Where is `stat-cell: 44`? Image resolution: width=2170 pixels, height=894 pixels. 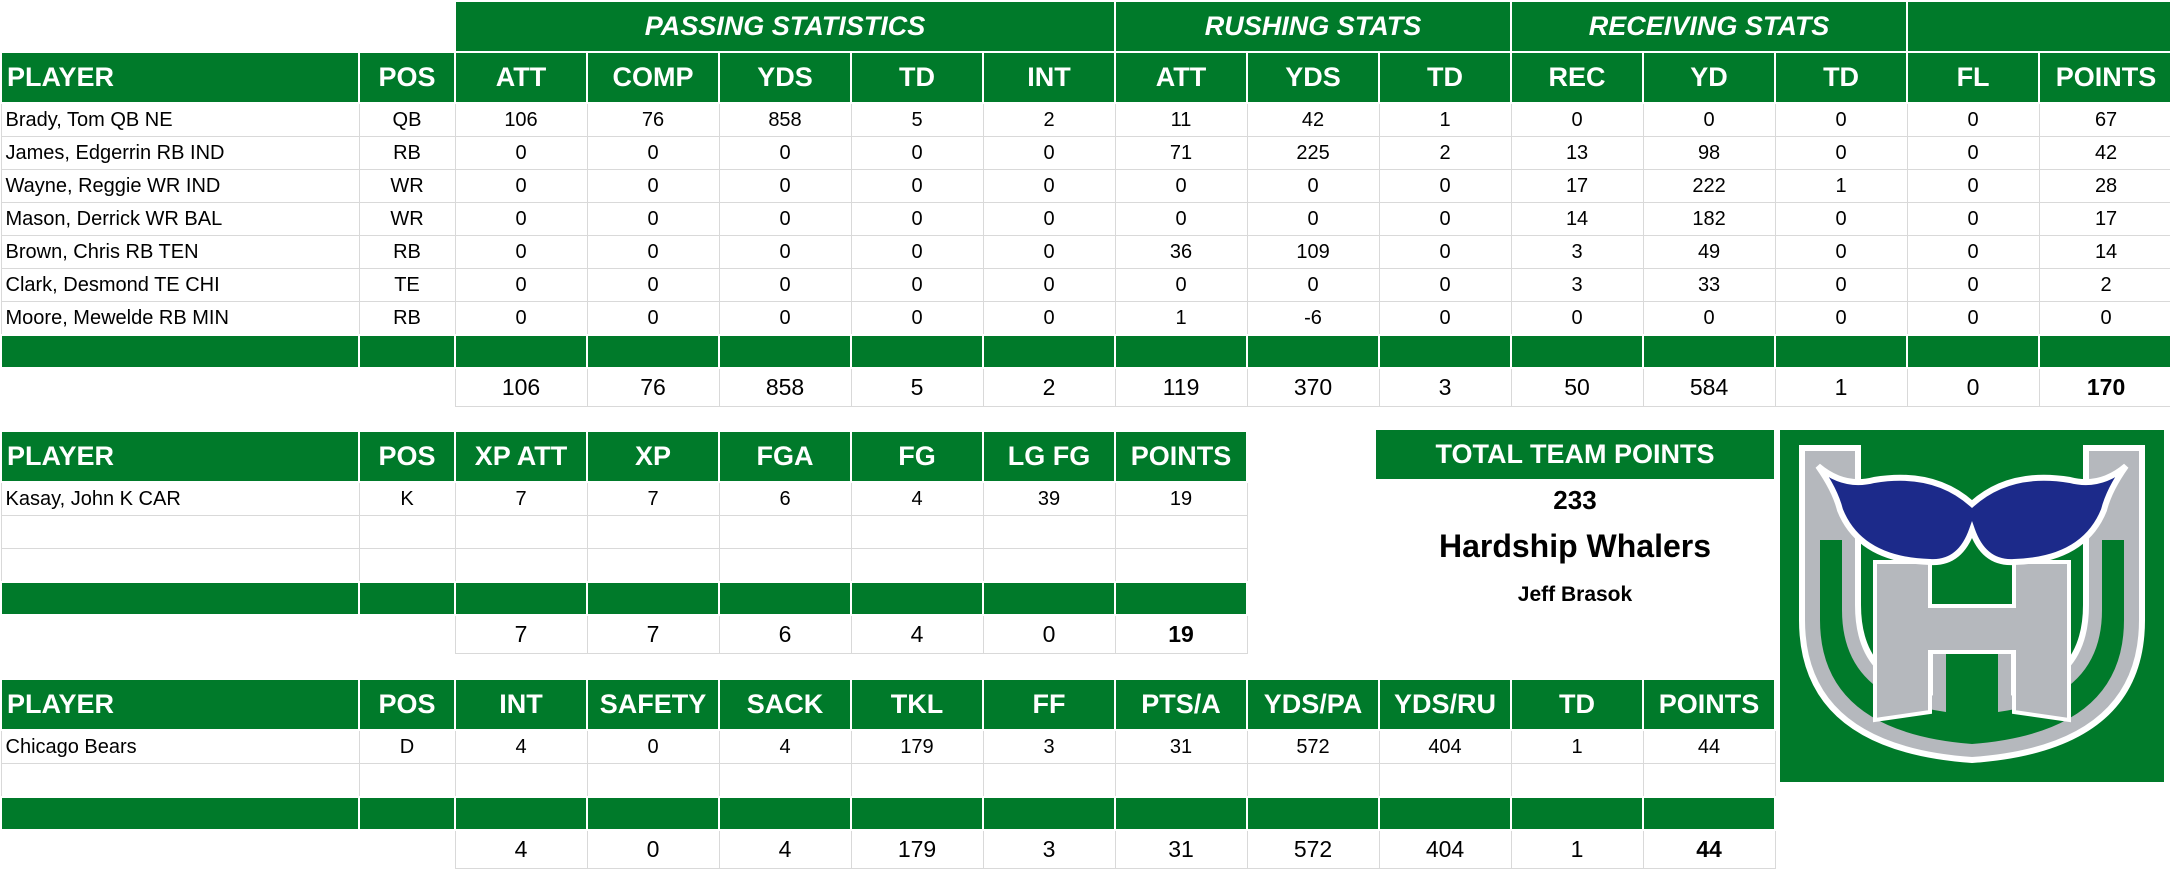
stat-cell: 44 is located at coordinates (1709, 746).